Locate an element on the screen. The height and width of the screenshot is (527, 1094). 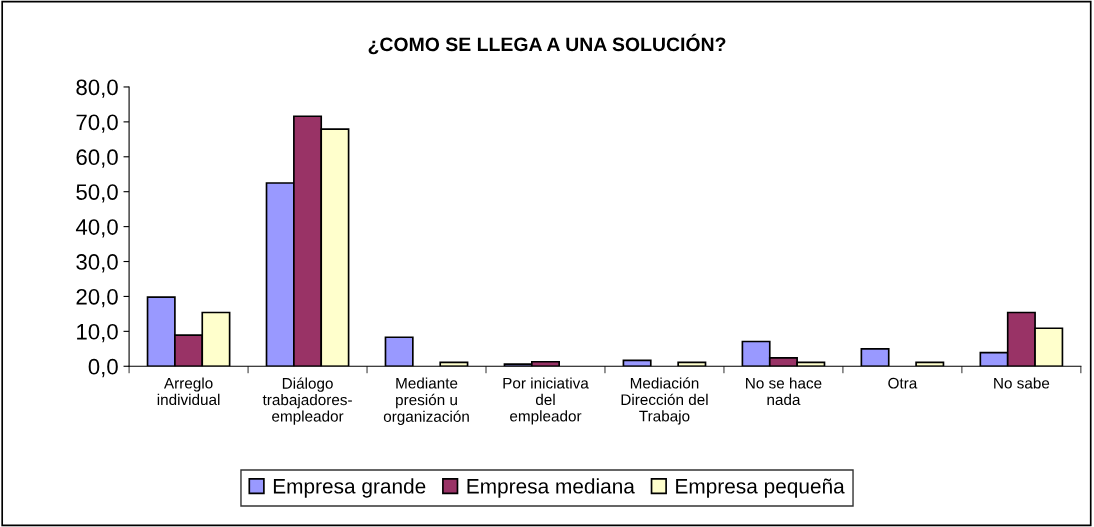
x-tick-label: Arreglo individual is located at coordinates (188, 391).